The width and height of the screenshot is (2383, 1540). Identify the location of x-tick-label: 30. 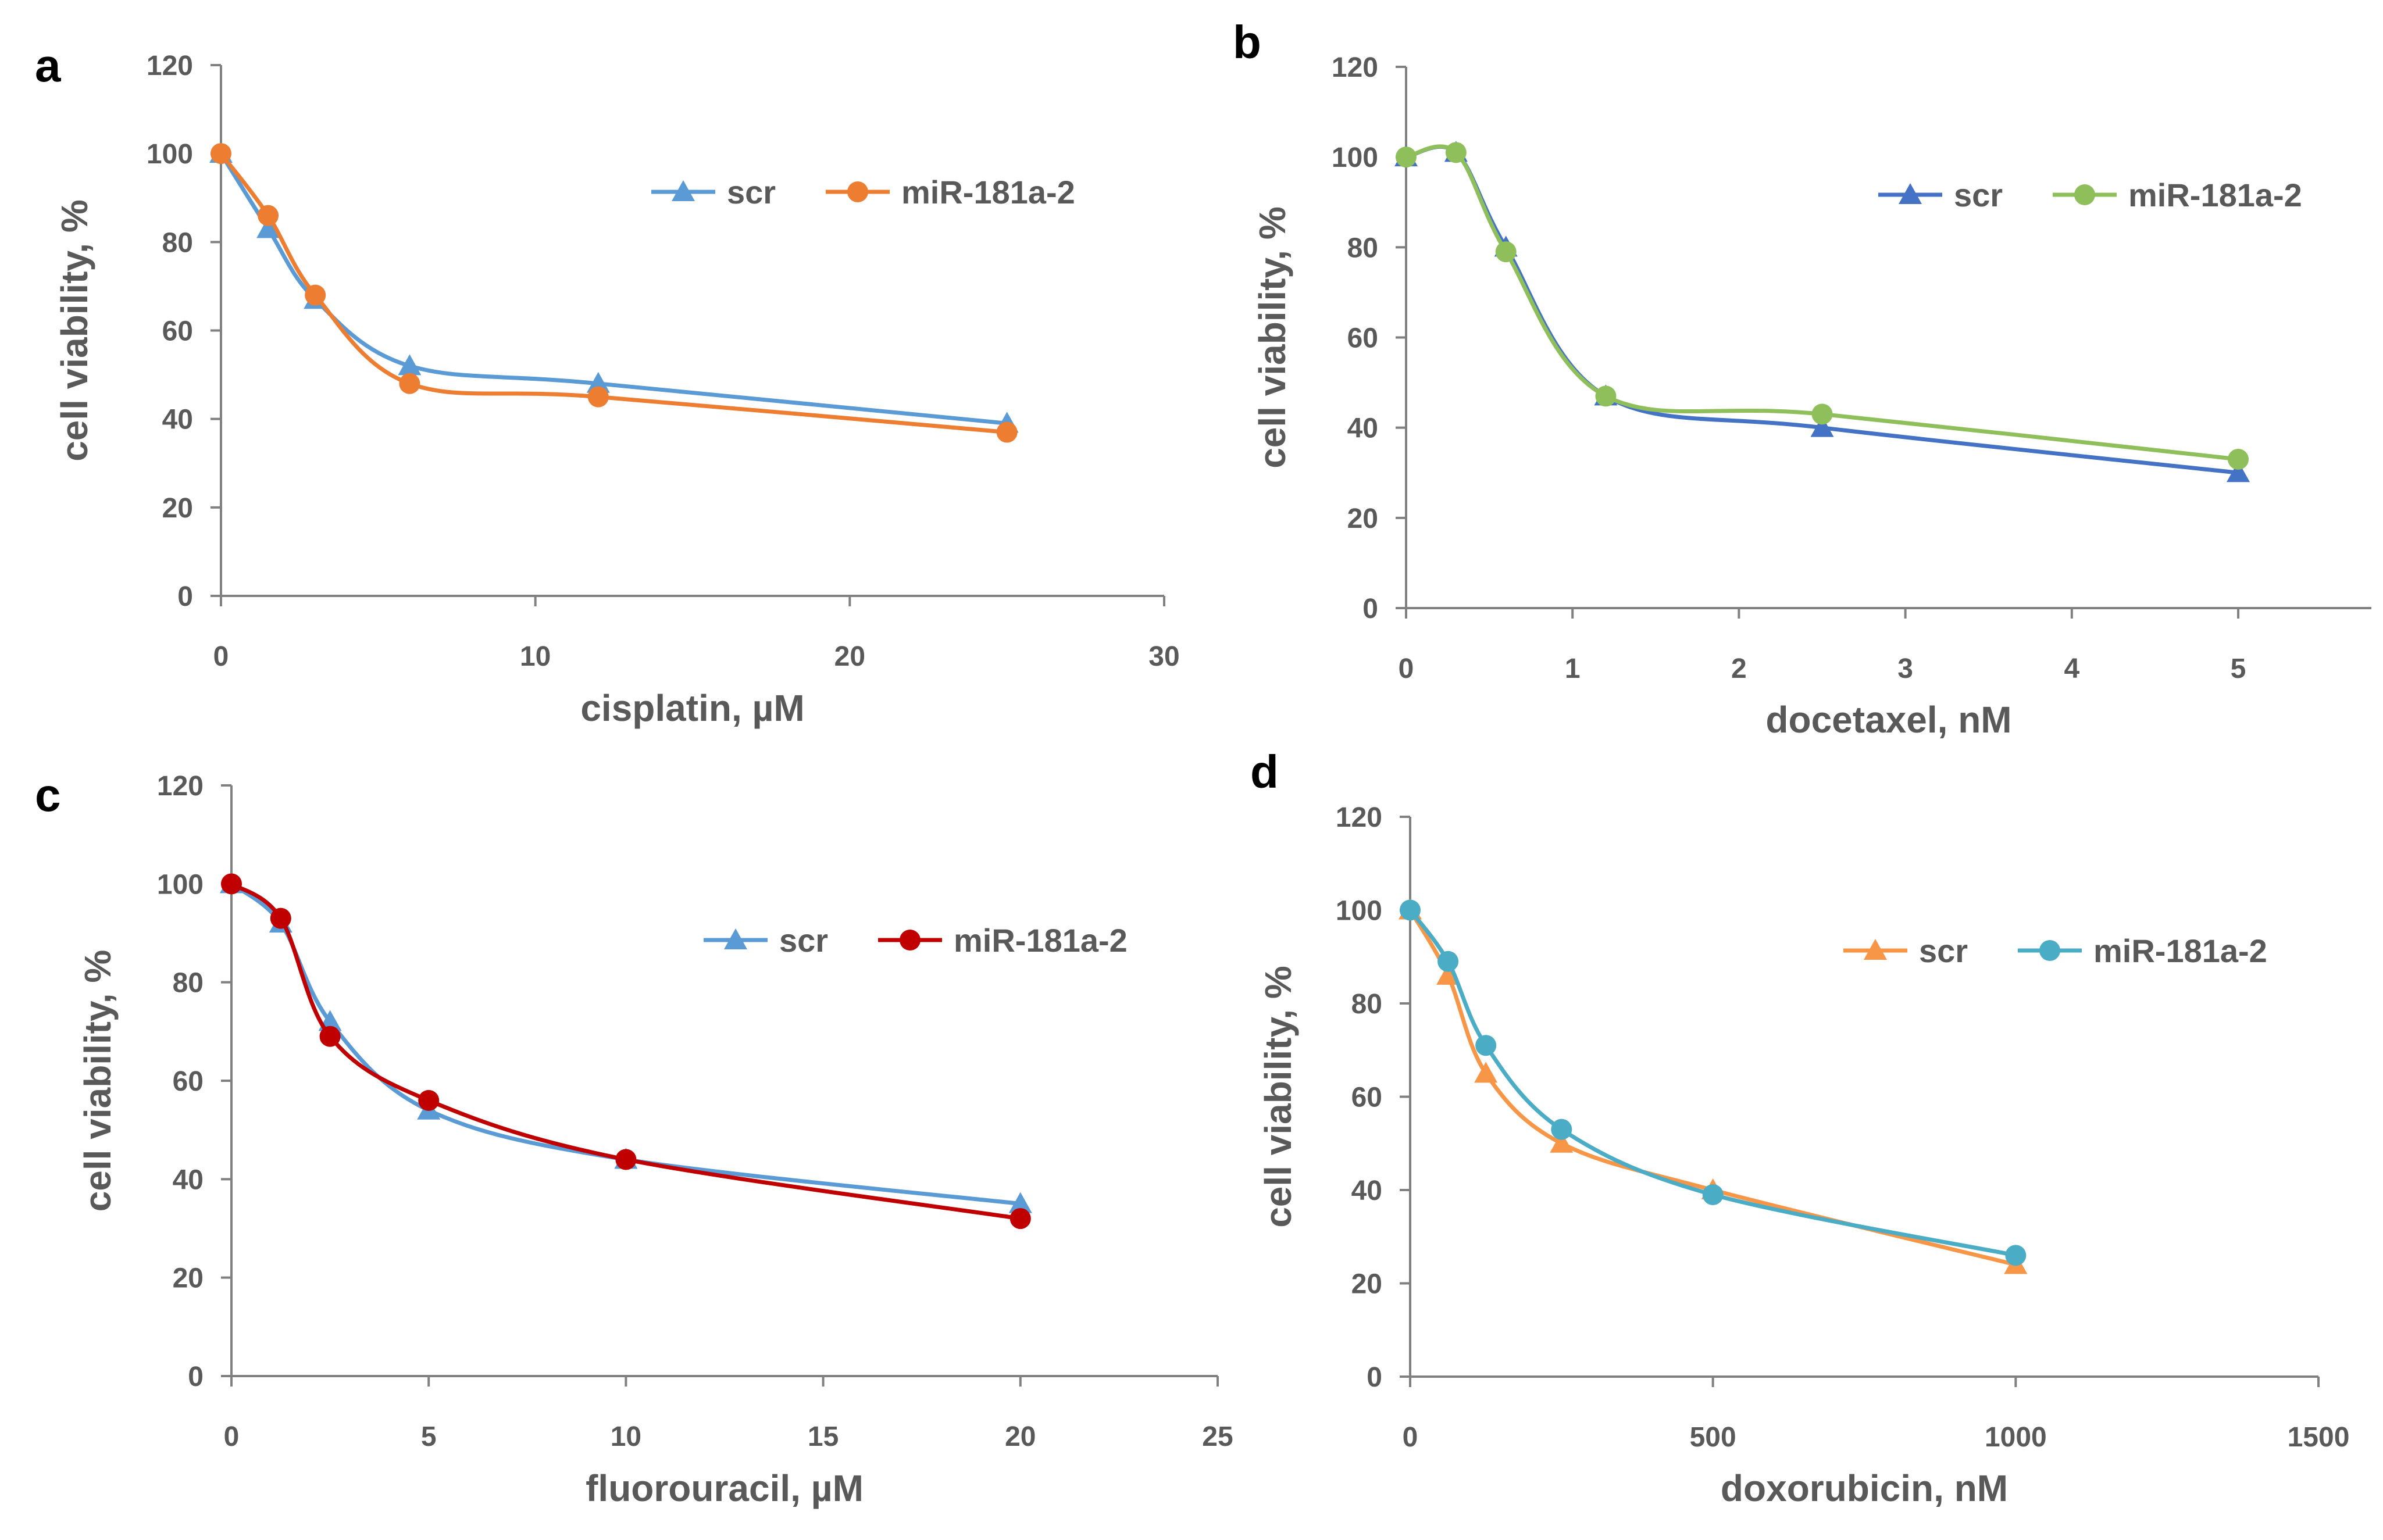
(1163, 657).